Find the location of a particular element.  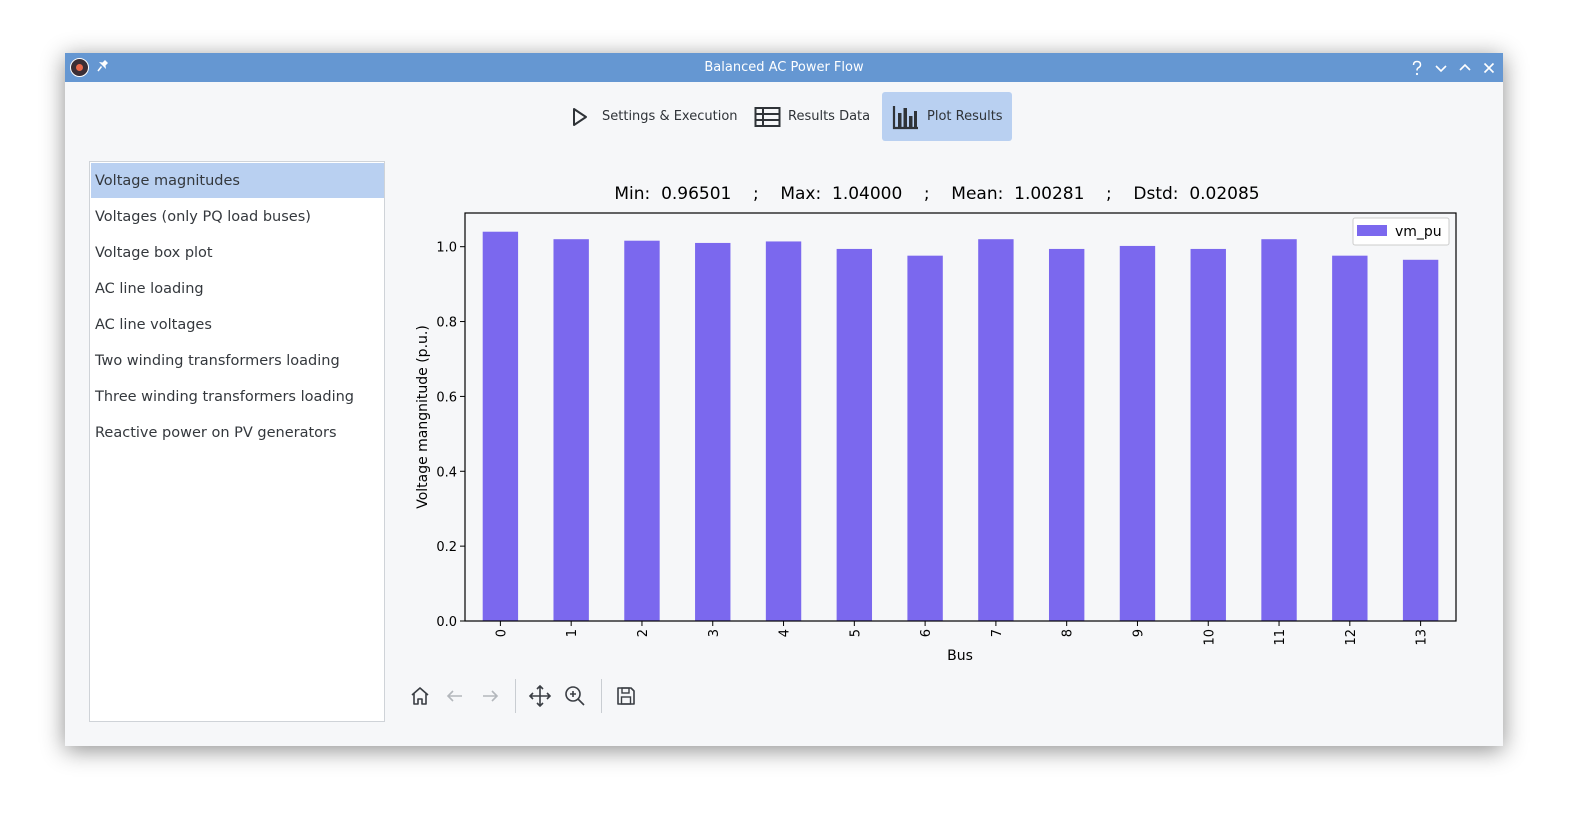

pan-icon is located at coordinates (540, 696).